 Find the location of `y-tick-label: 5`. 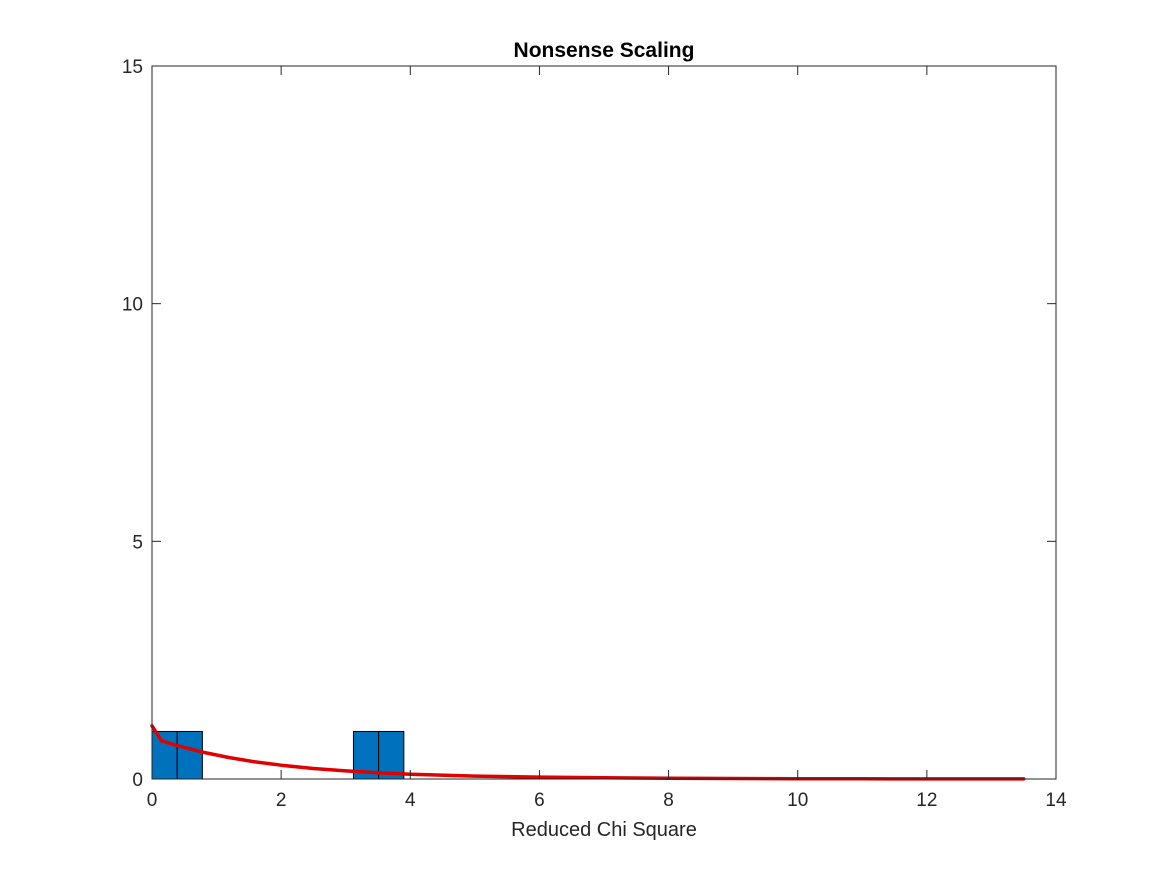

y-tick-label: 5 is located at coordinates (137, 542).